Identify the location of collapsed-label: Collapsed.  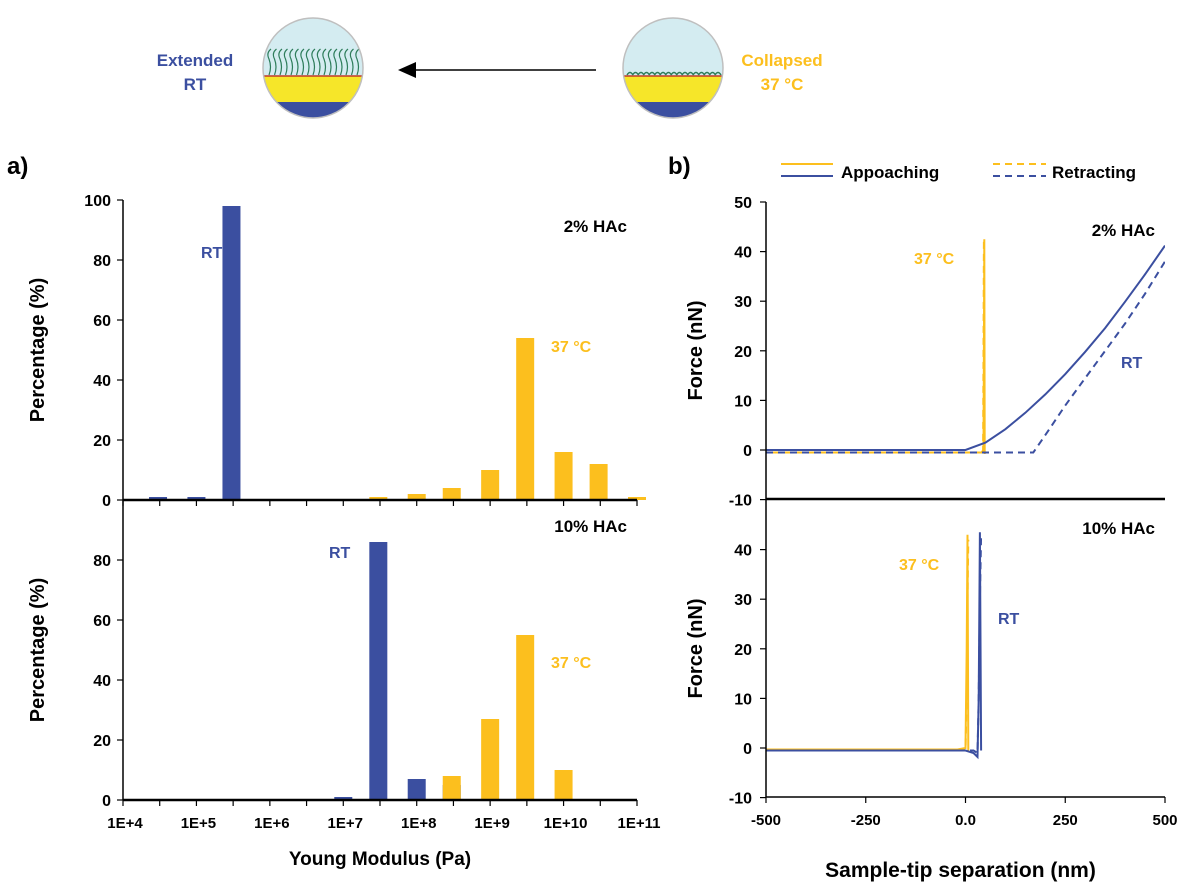
(781, 60).